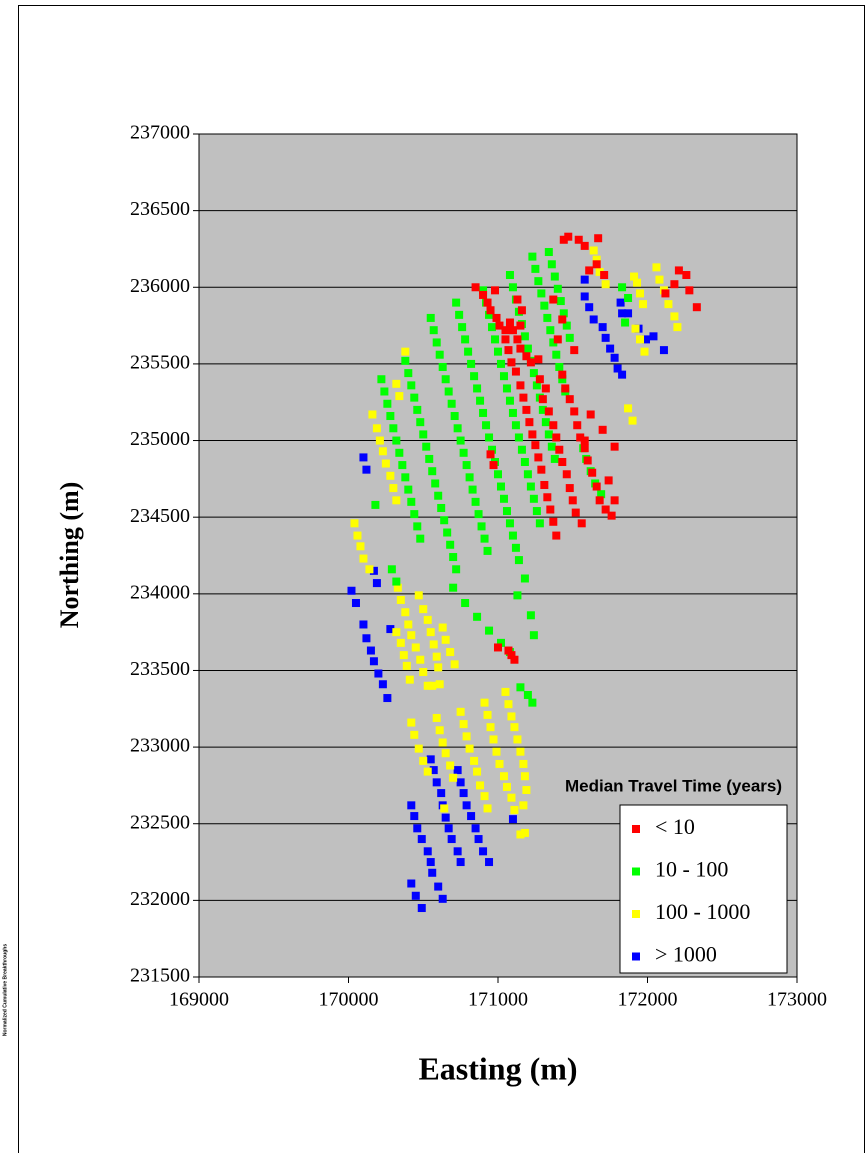  Describe the element at coordinates (160, 439) in the screenshot. I see `y-tick-label: 235000` at that location.